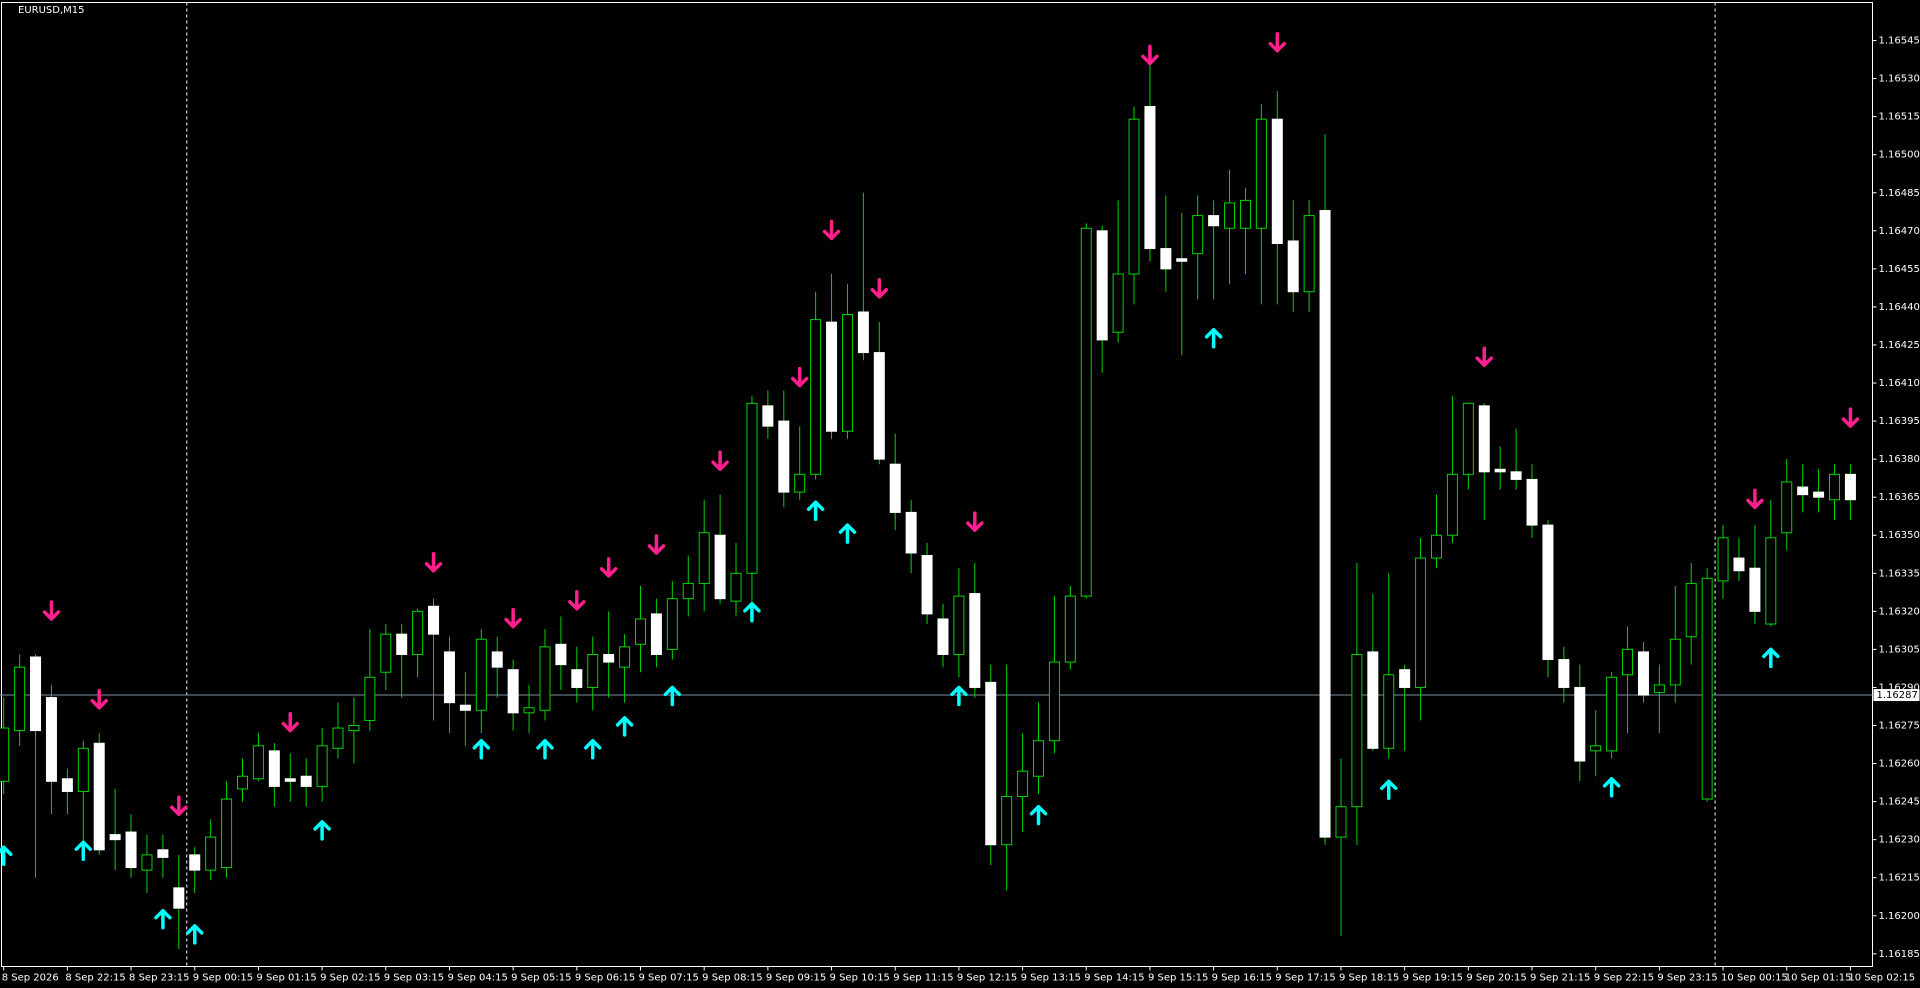 Image resolution: width=1920 pixels, height=988 pixels. Describe the element at coordinates (1899, 269) in the screenshot. I see `y-tick-label: 1.16455` at that location.